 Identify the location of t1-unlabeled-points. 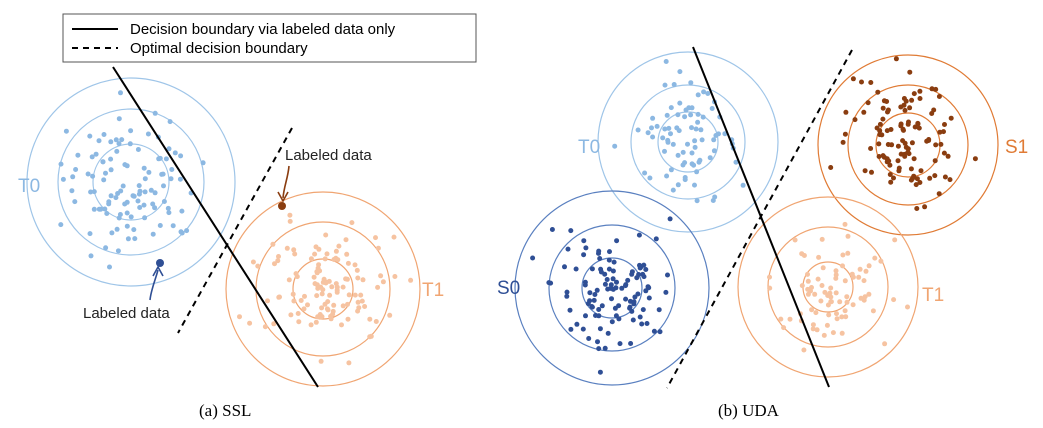
(325, 289).